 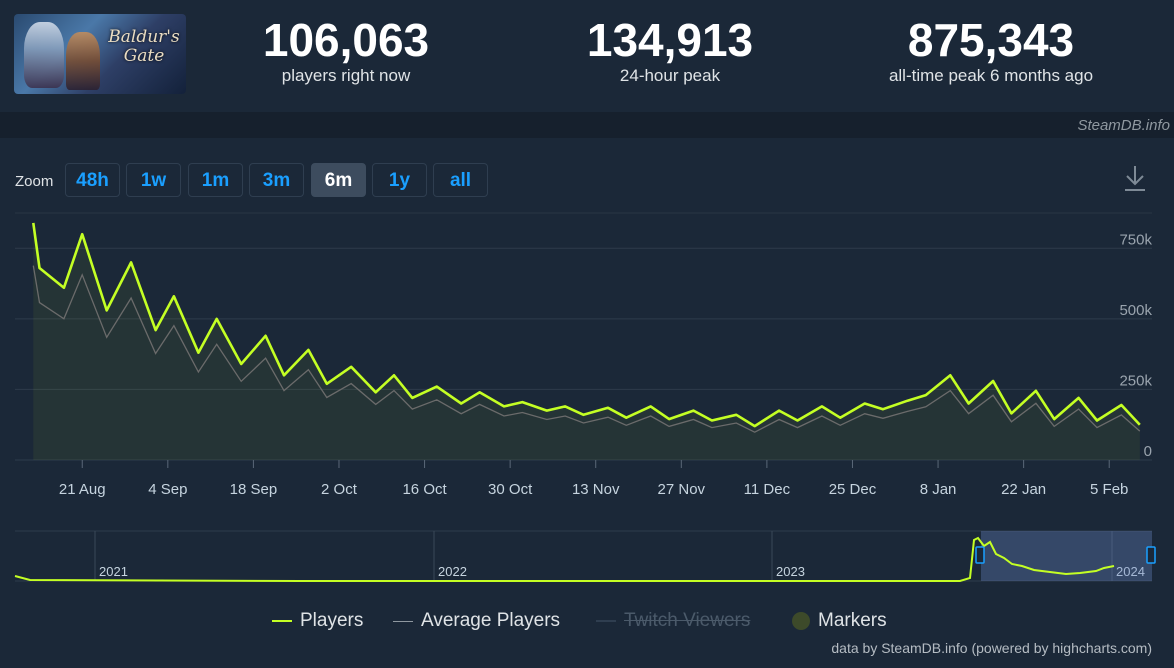 I want to click on x-tick-label: 25 Dec, so click(x=853, y=489).